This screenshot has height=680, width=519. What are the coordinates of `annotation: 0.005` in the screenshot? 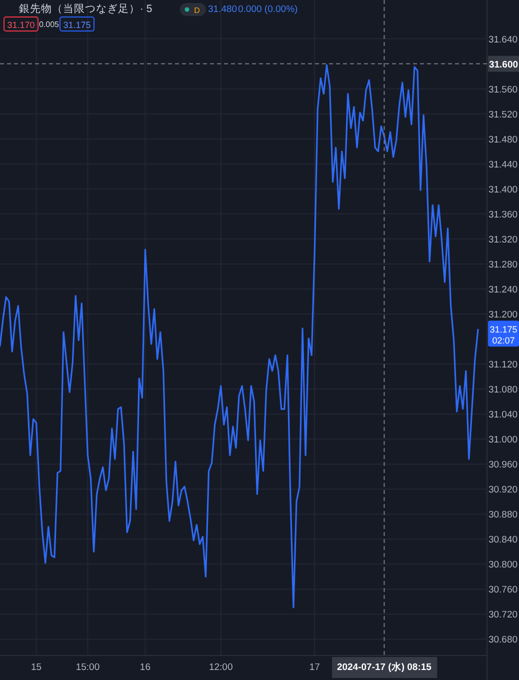 It's located at (49, 24).